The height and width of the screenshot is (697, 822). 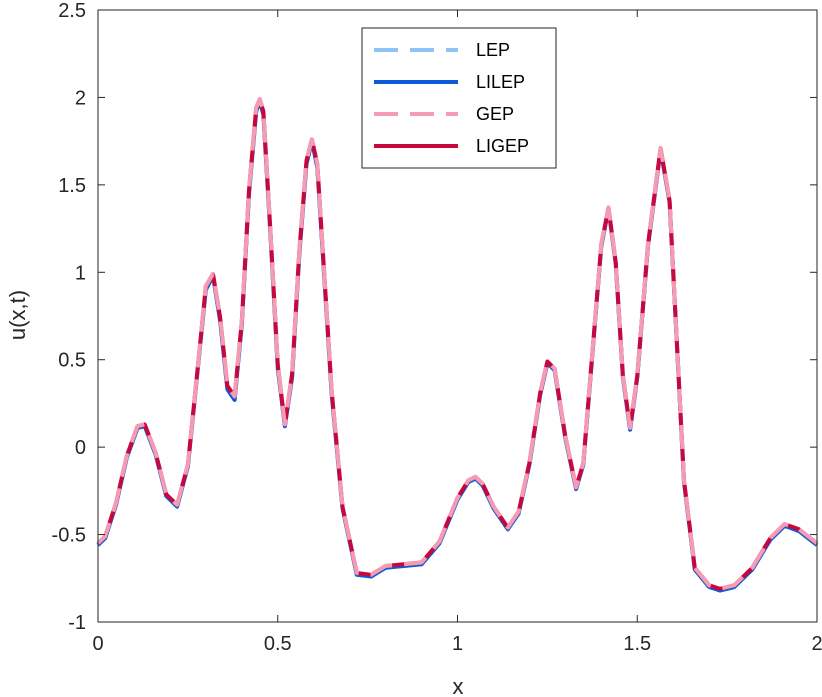 I want to click on y-tick-label: 0.5, so click(x=72, y=361).